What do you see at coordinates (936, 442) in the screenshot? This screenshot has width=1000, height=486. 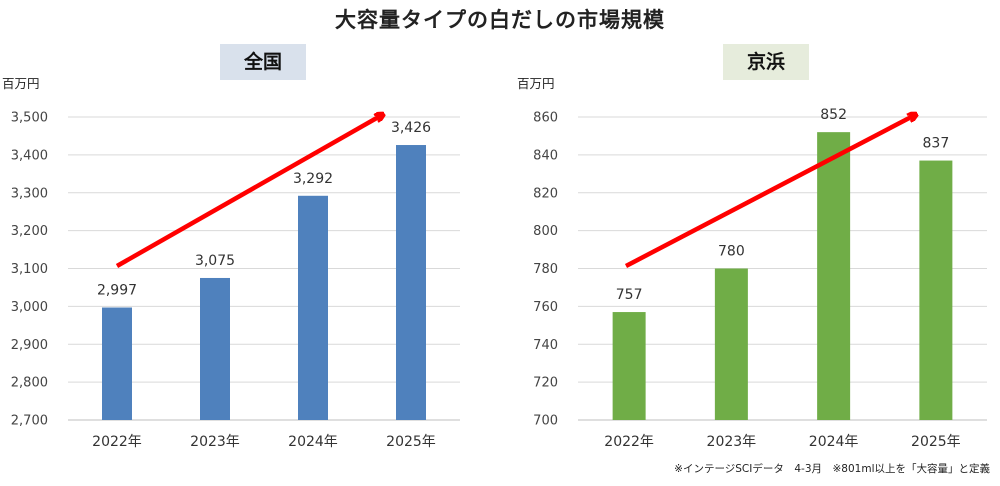 I see `keihin-category-label: 2025年` at bounding box center [936, 442].